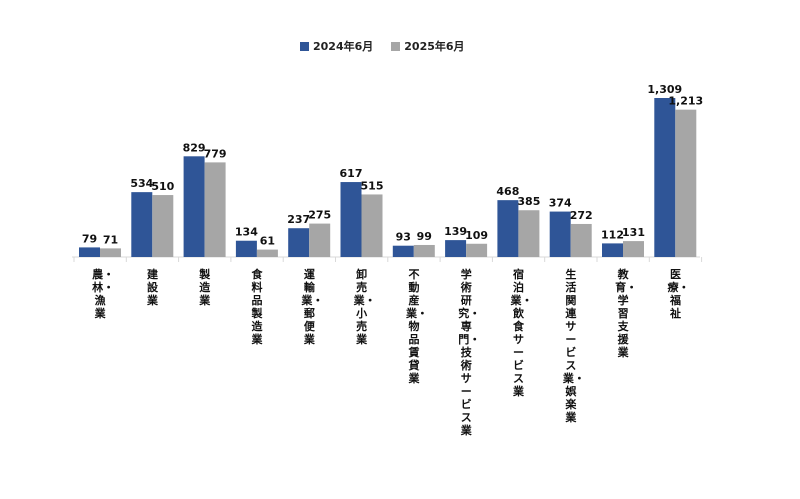 The height and width of the screenshot is (499, 800). Describe the element at coordinates (103, 294) in the screenshot. I see `category-label: 農・林・漁業` at that location.